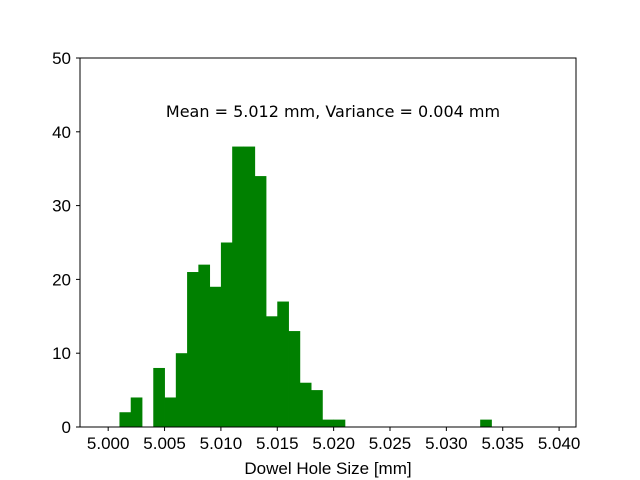  Describe the element at coordinates (61, 132) in the screenshot. I see `y-tick-label: 40` at that location.